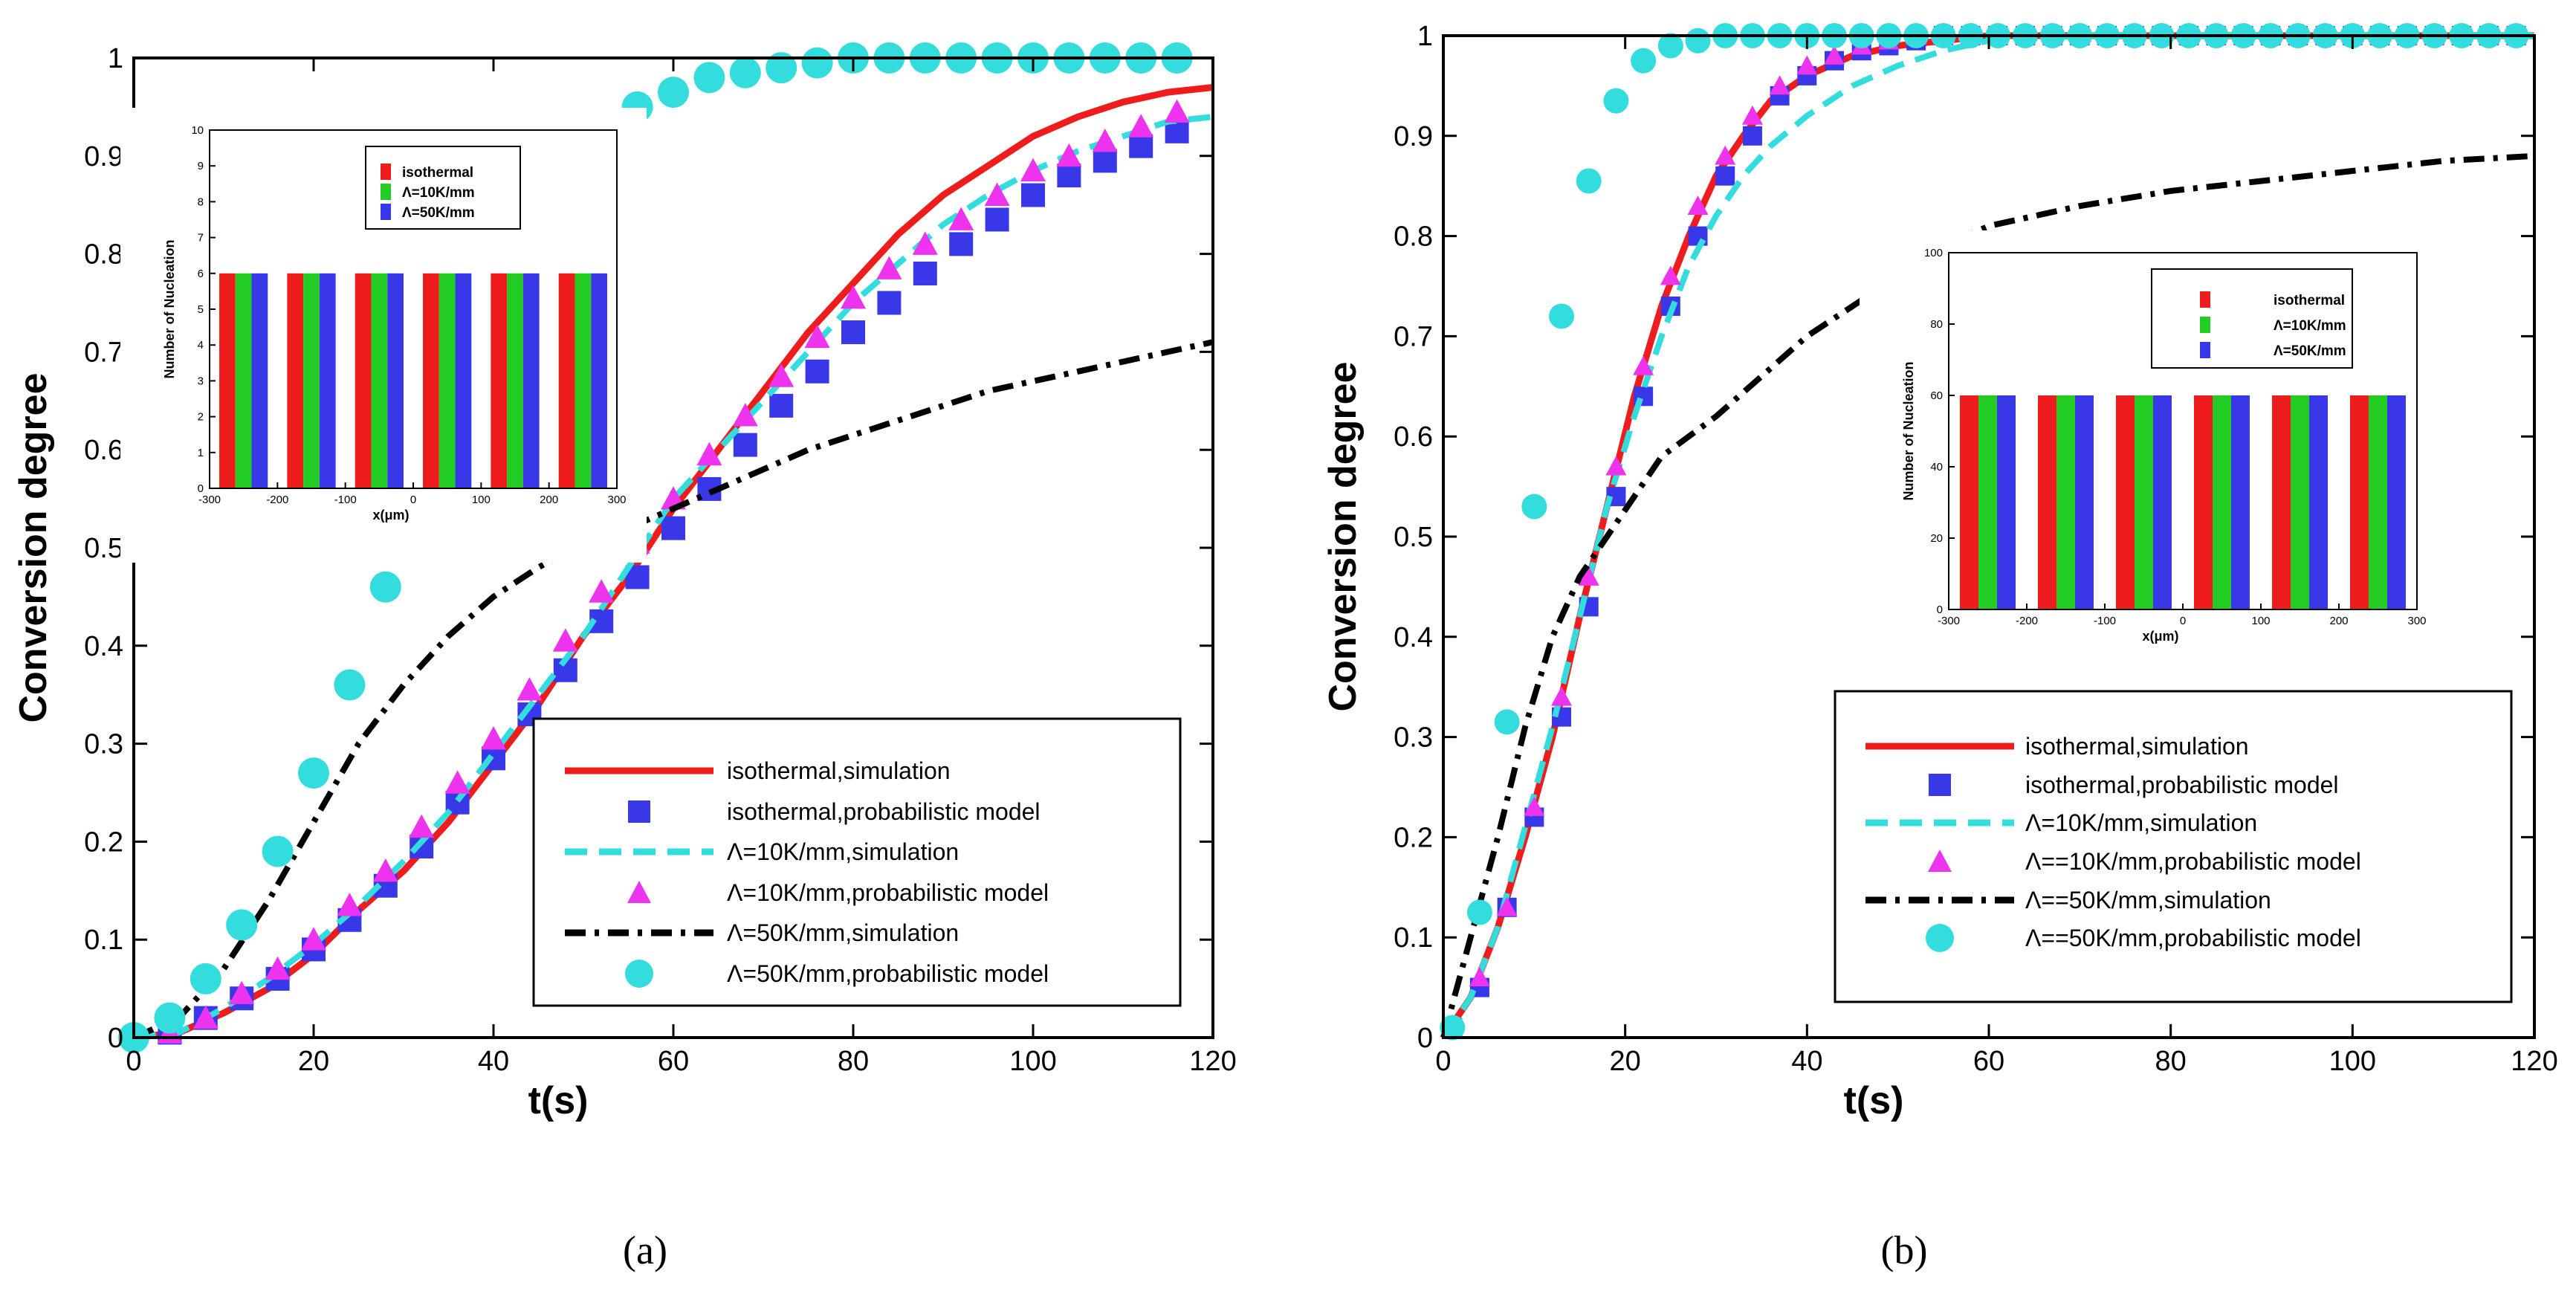 The height and width of the screenshot is (1294, 2576). What do you see at coordinates (2057, 746) in the screenshot?
I see `legend-item: isothermal,simulation` at bounding box center [2057, 746].